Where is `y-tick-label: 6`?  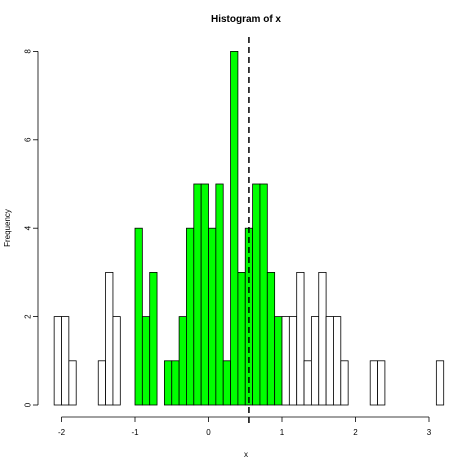
y-tick-label: 6 is located at coordinates (28, 139).